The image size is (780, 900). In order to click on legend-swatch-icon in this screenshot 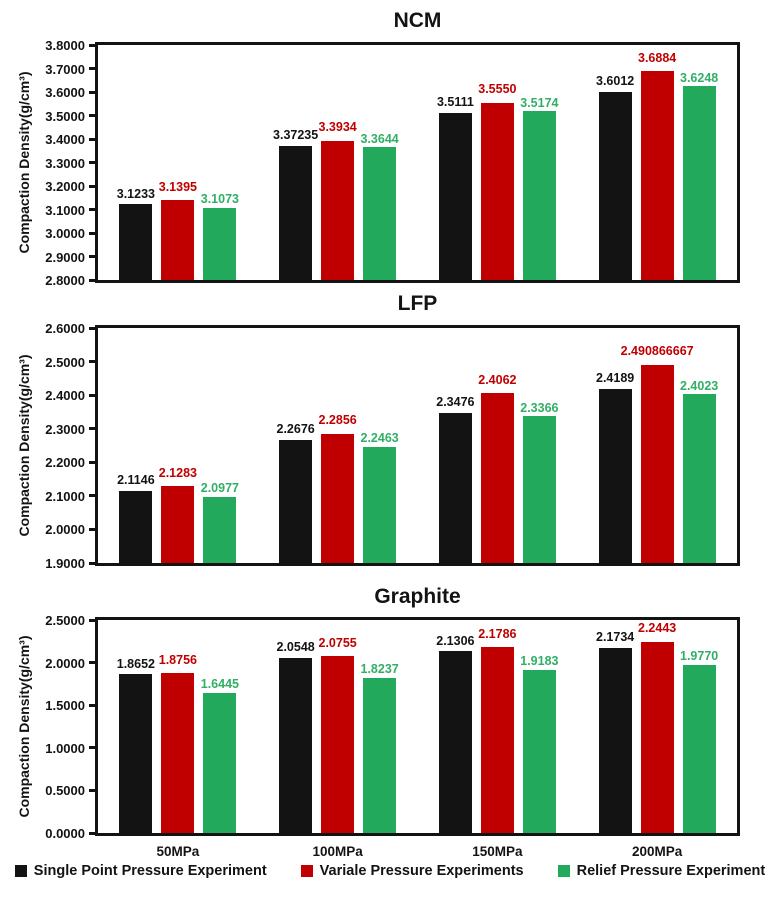, I will do `click(20, 871)`.